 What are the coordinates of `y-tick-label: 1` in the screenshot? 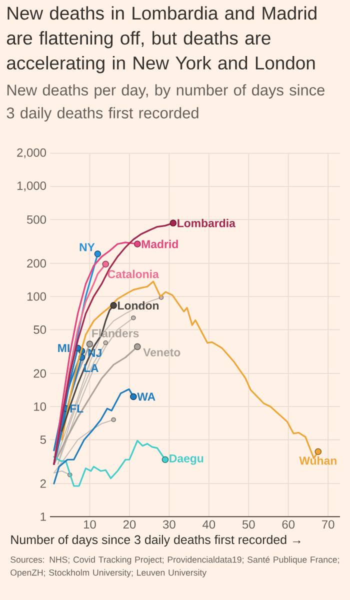 It's located at (43, 516).